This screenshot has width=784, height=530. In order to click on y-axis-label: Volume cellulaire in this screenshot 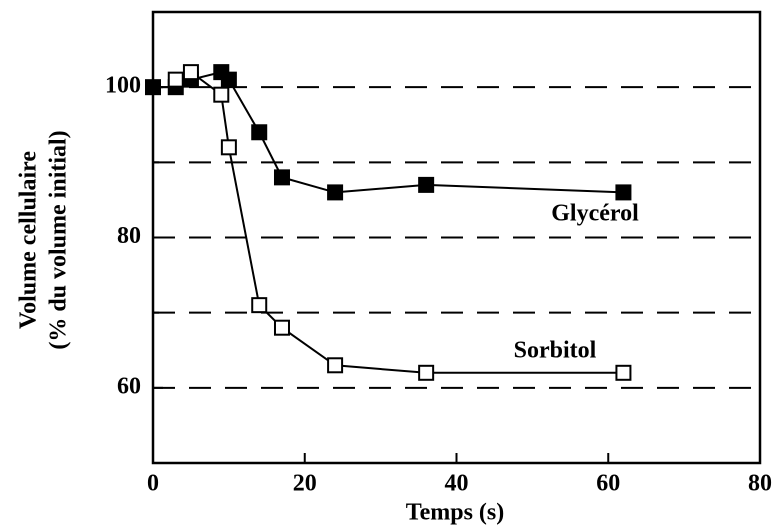, I will do `click(29, 240)`.